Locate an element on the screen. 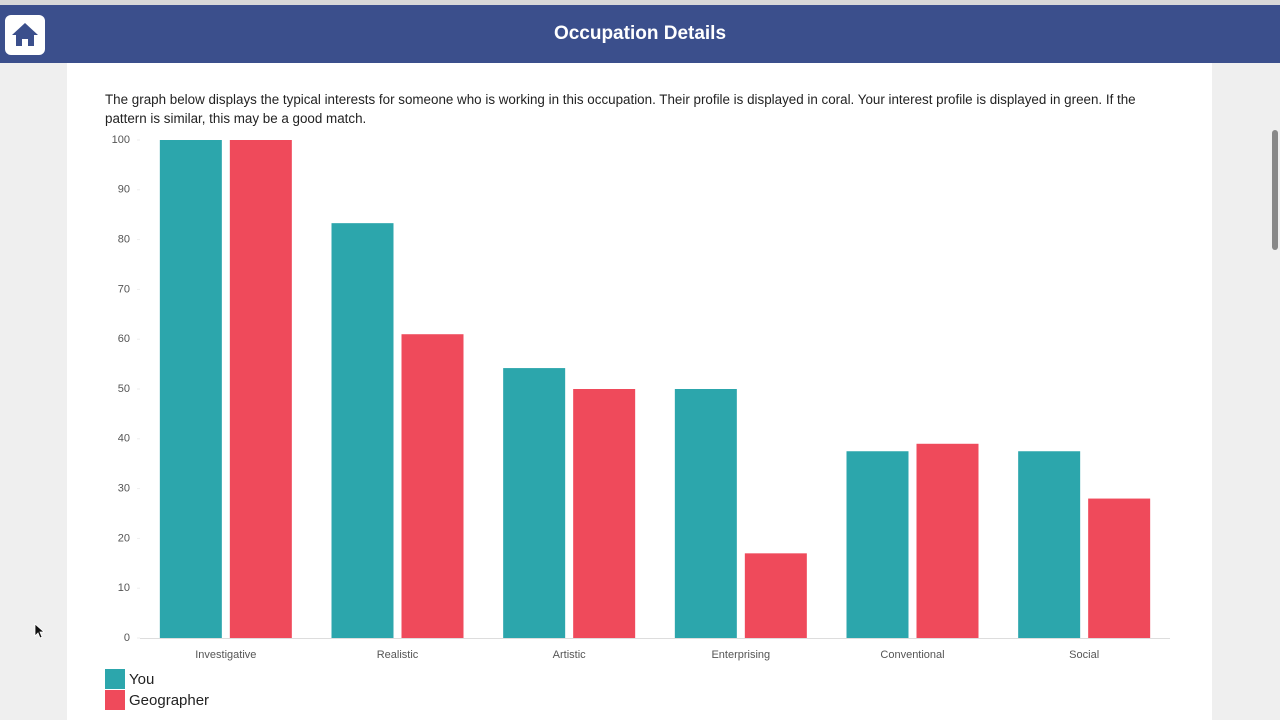  x-tick-label: Realistic is located at coordinates (398, 655).